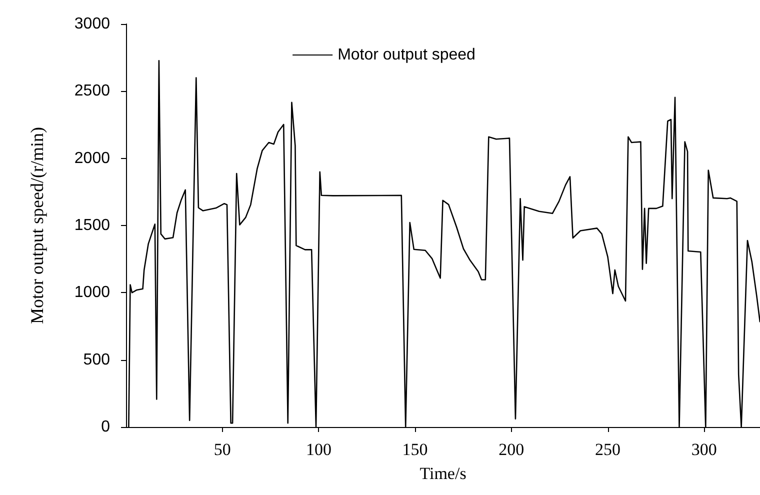 The width and height of the screenshot is (760, 495). What do you see at coordinates (608, 449) in the screenshot?
I see `x-tick-label: 250` at bounding box center [608, 449].